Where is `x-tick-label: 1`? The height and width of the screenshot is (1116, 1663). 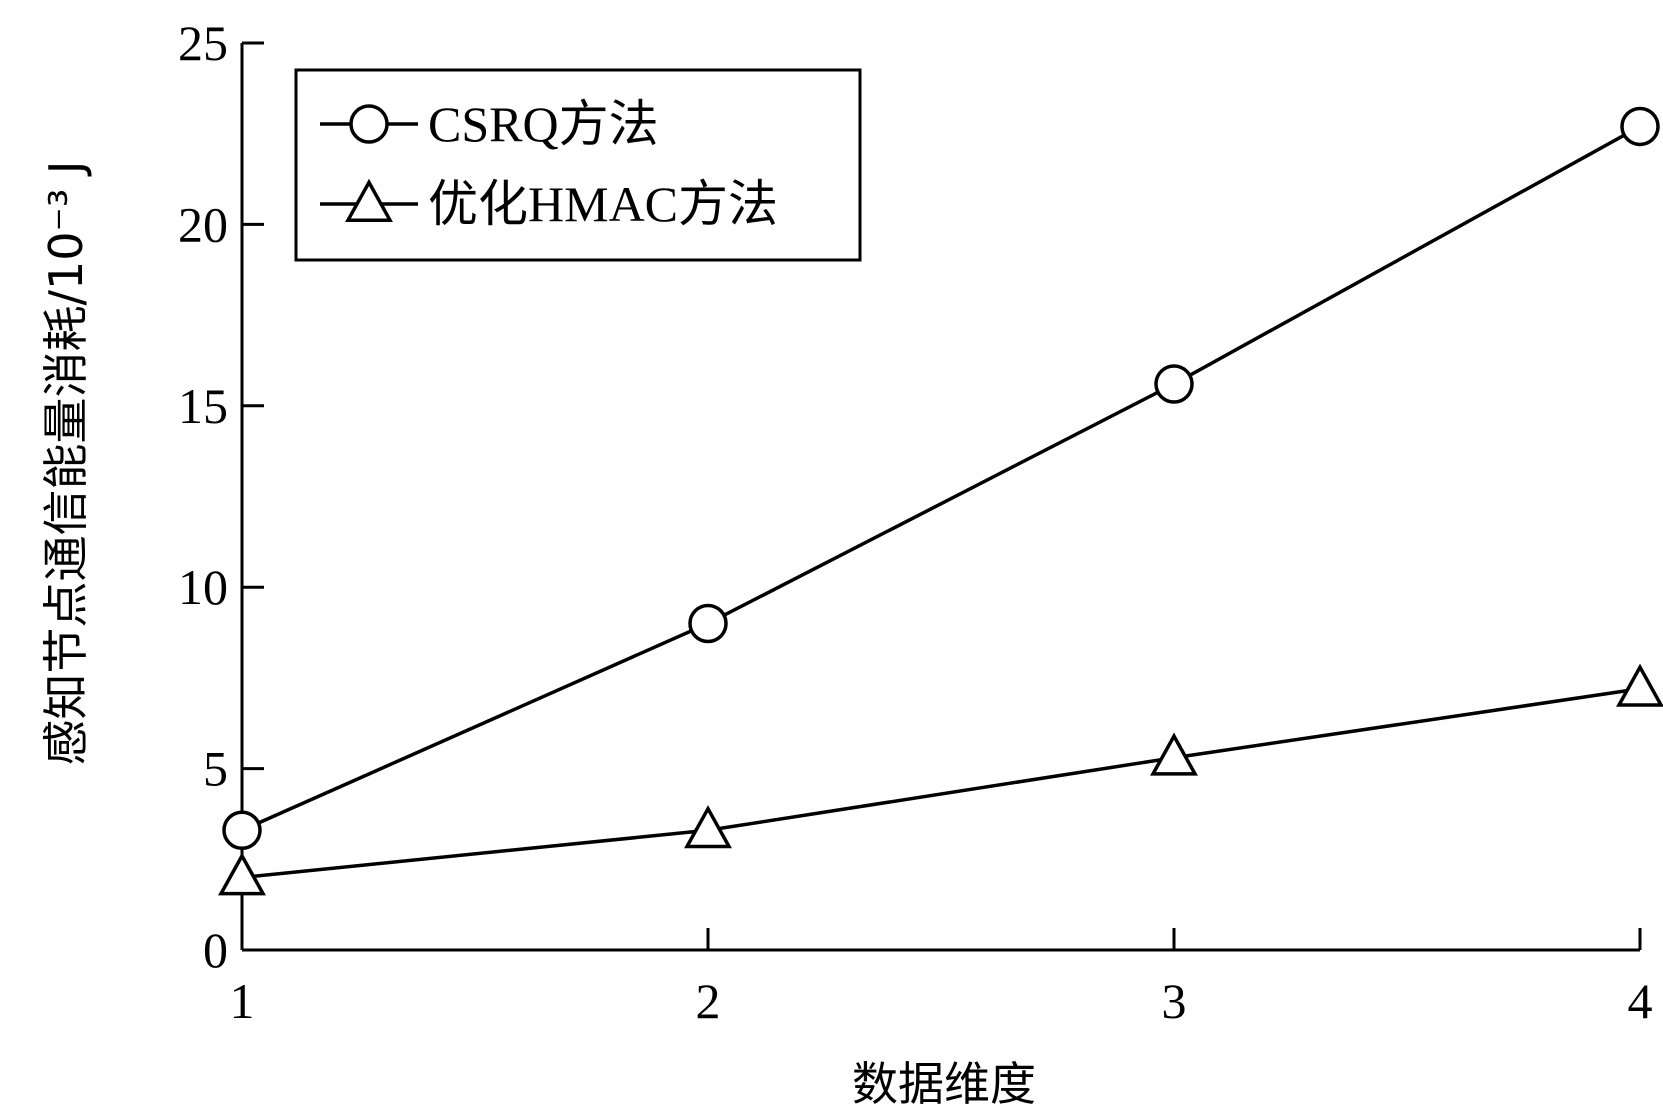 x-tick-label: 1 is located at coordinates (242, 1001).